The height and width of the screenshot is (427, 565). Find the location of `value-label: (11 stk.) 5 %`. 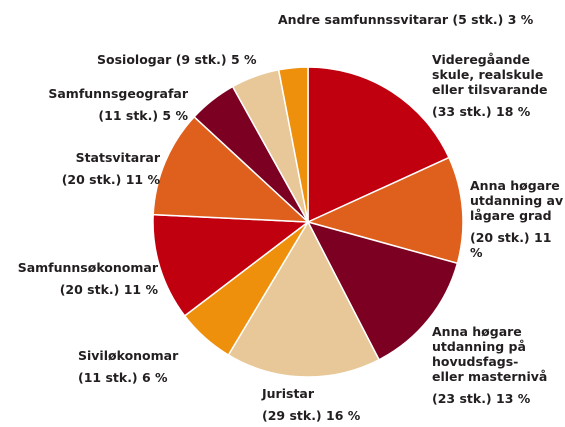

value-label: (11 stk.) 5 % is located at coordinates (143, 115).